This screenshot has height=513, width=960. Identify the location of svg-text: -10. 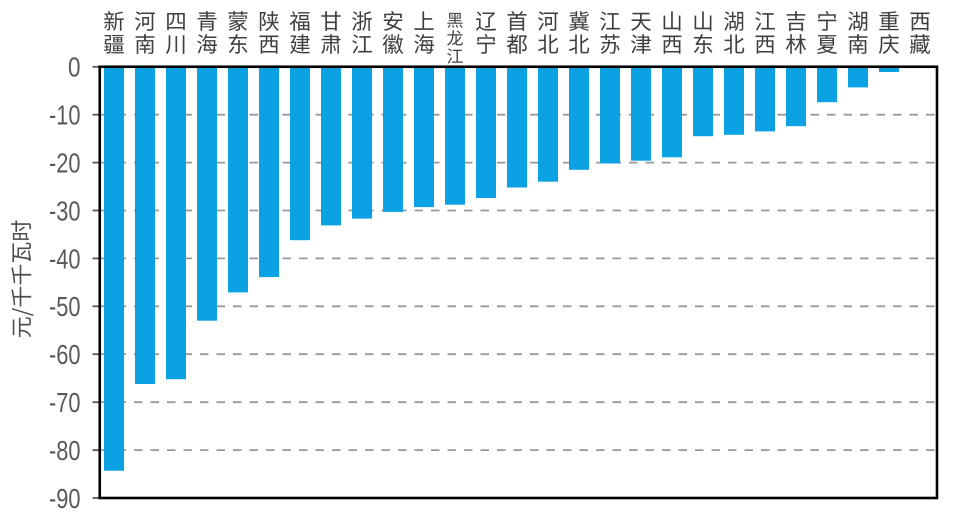
(65, 115).